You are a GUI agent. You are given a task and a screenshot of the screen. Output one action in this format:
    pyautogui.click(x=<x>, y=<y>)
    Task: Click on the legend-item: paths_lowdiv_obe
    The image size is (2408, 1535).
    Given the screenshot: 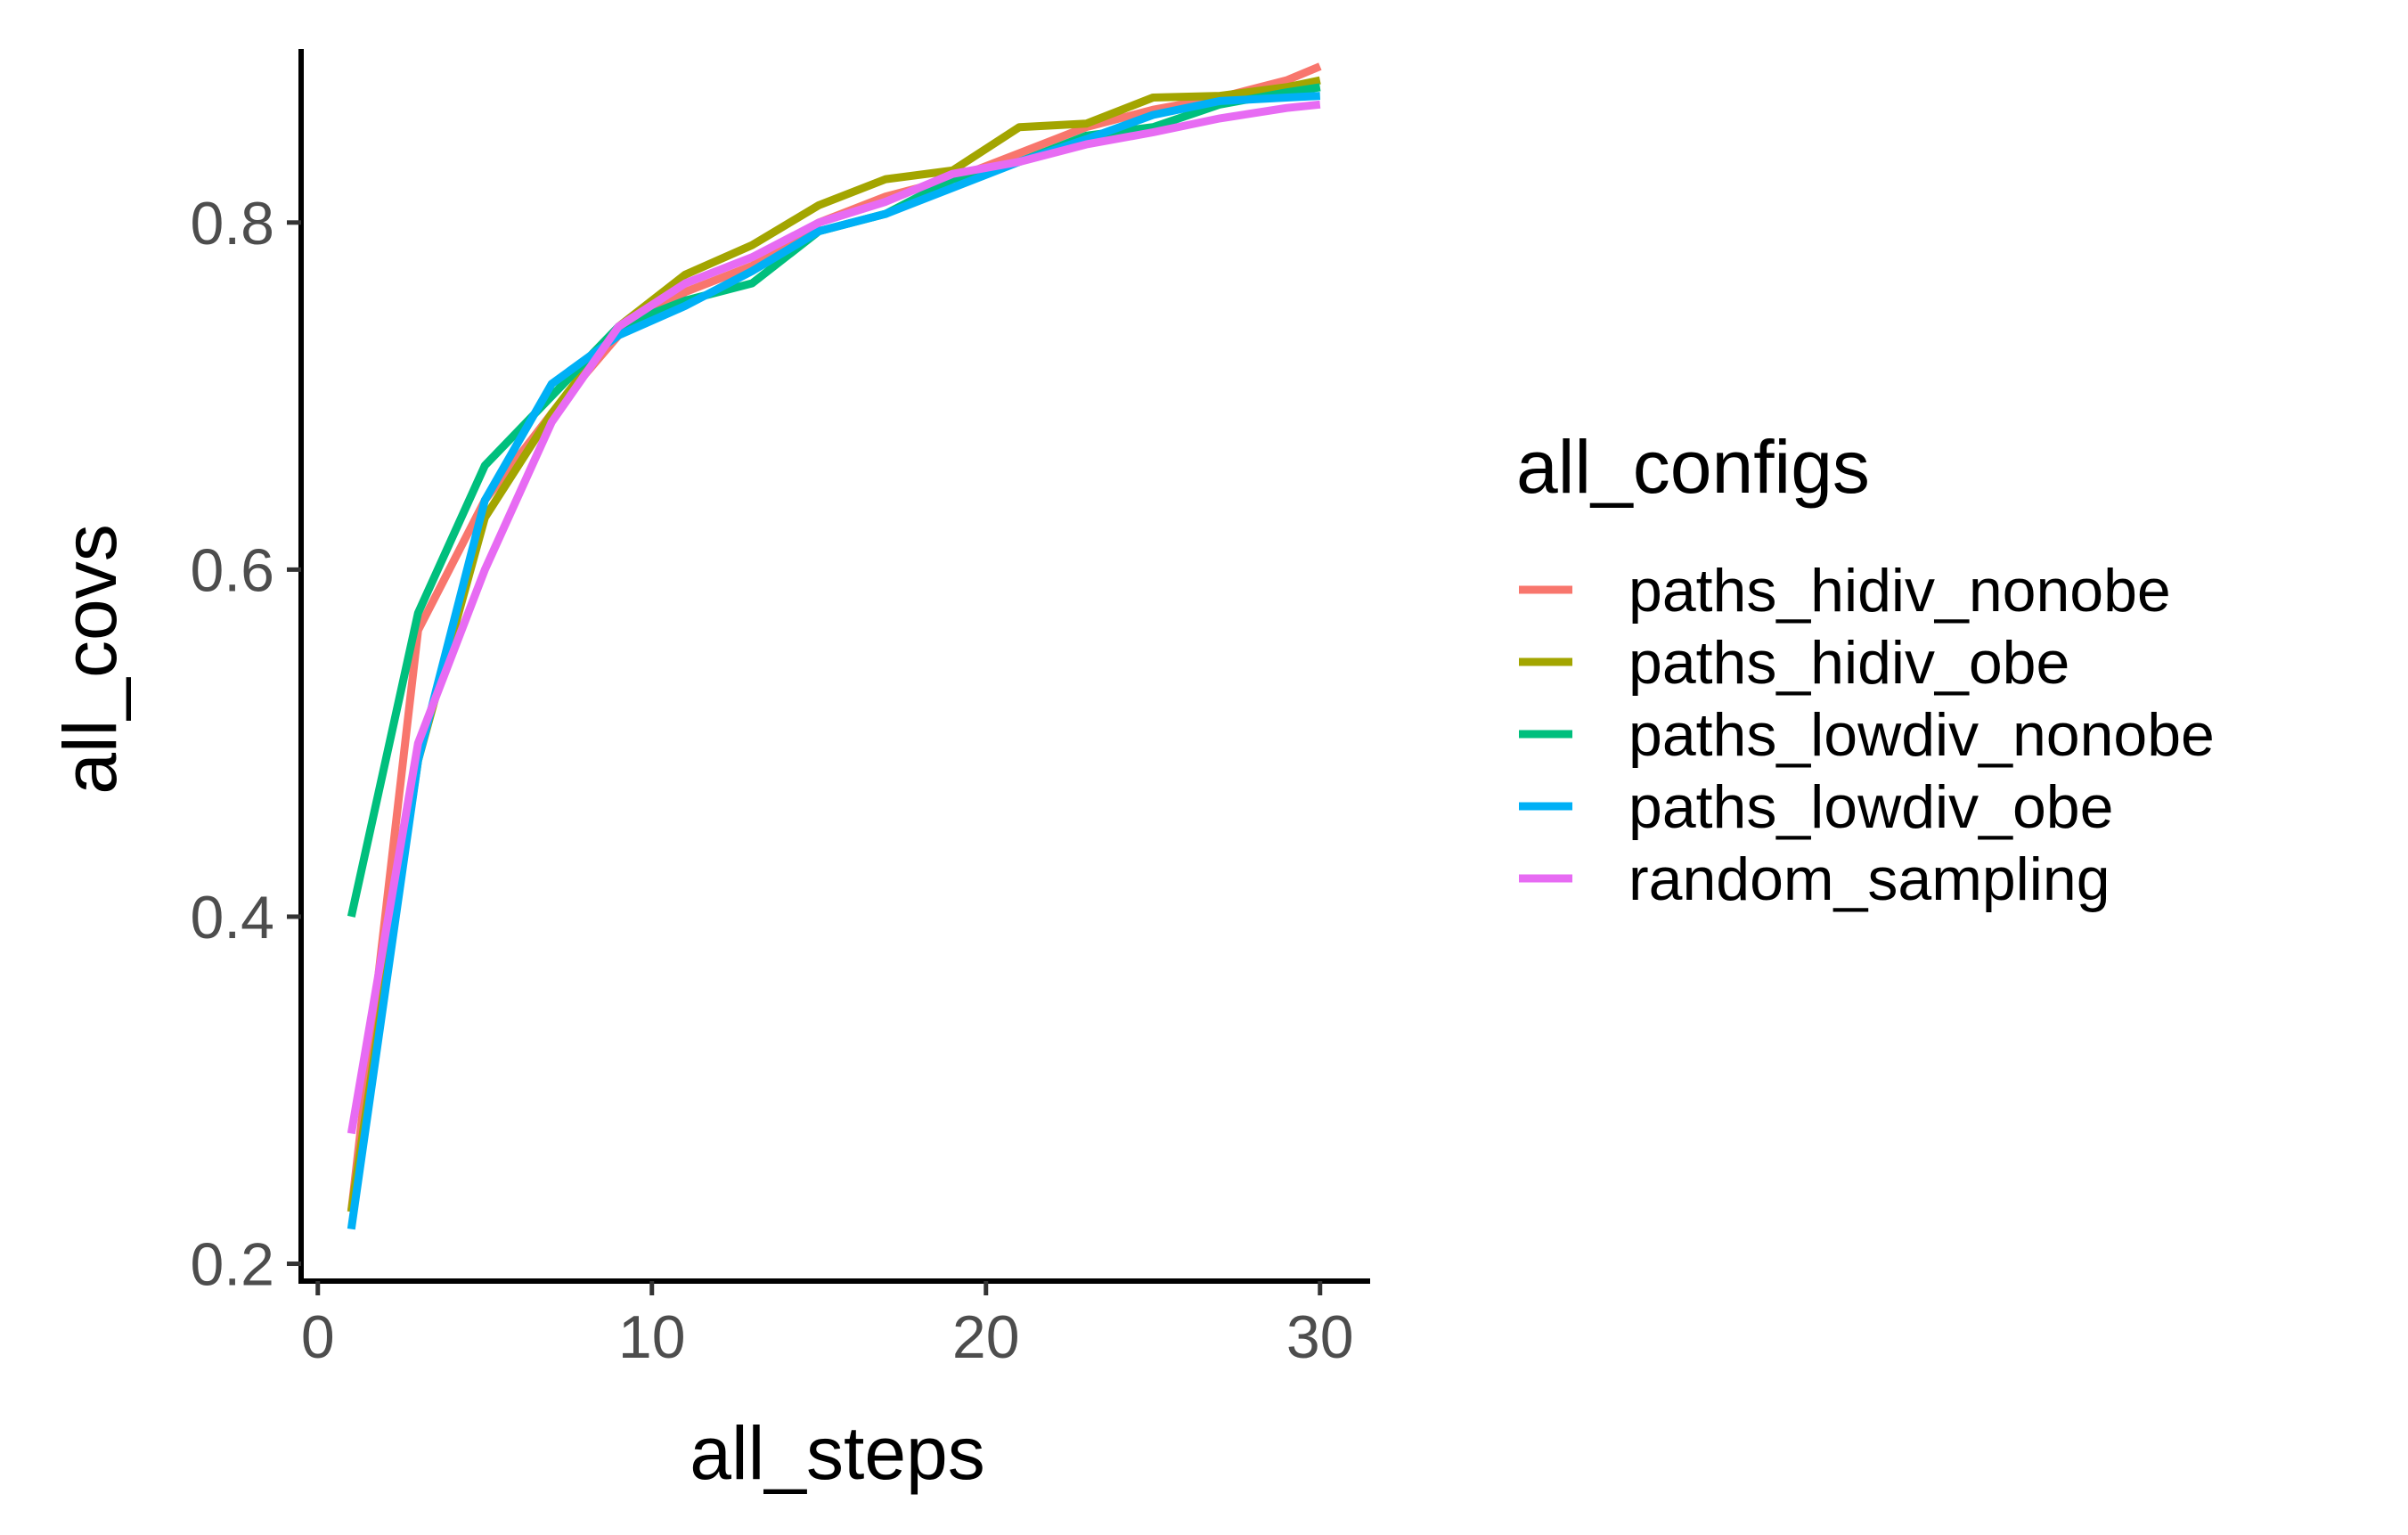 What is the action you would take?
    pyautogui.click(x=1816, y=807)
    